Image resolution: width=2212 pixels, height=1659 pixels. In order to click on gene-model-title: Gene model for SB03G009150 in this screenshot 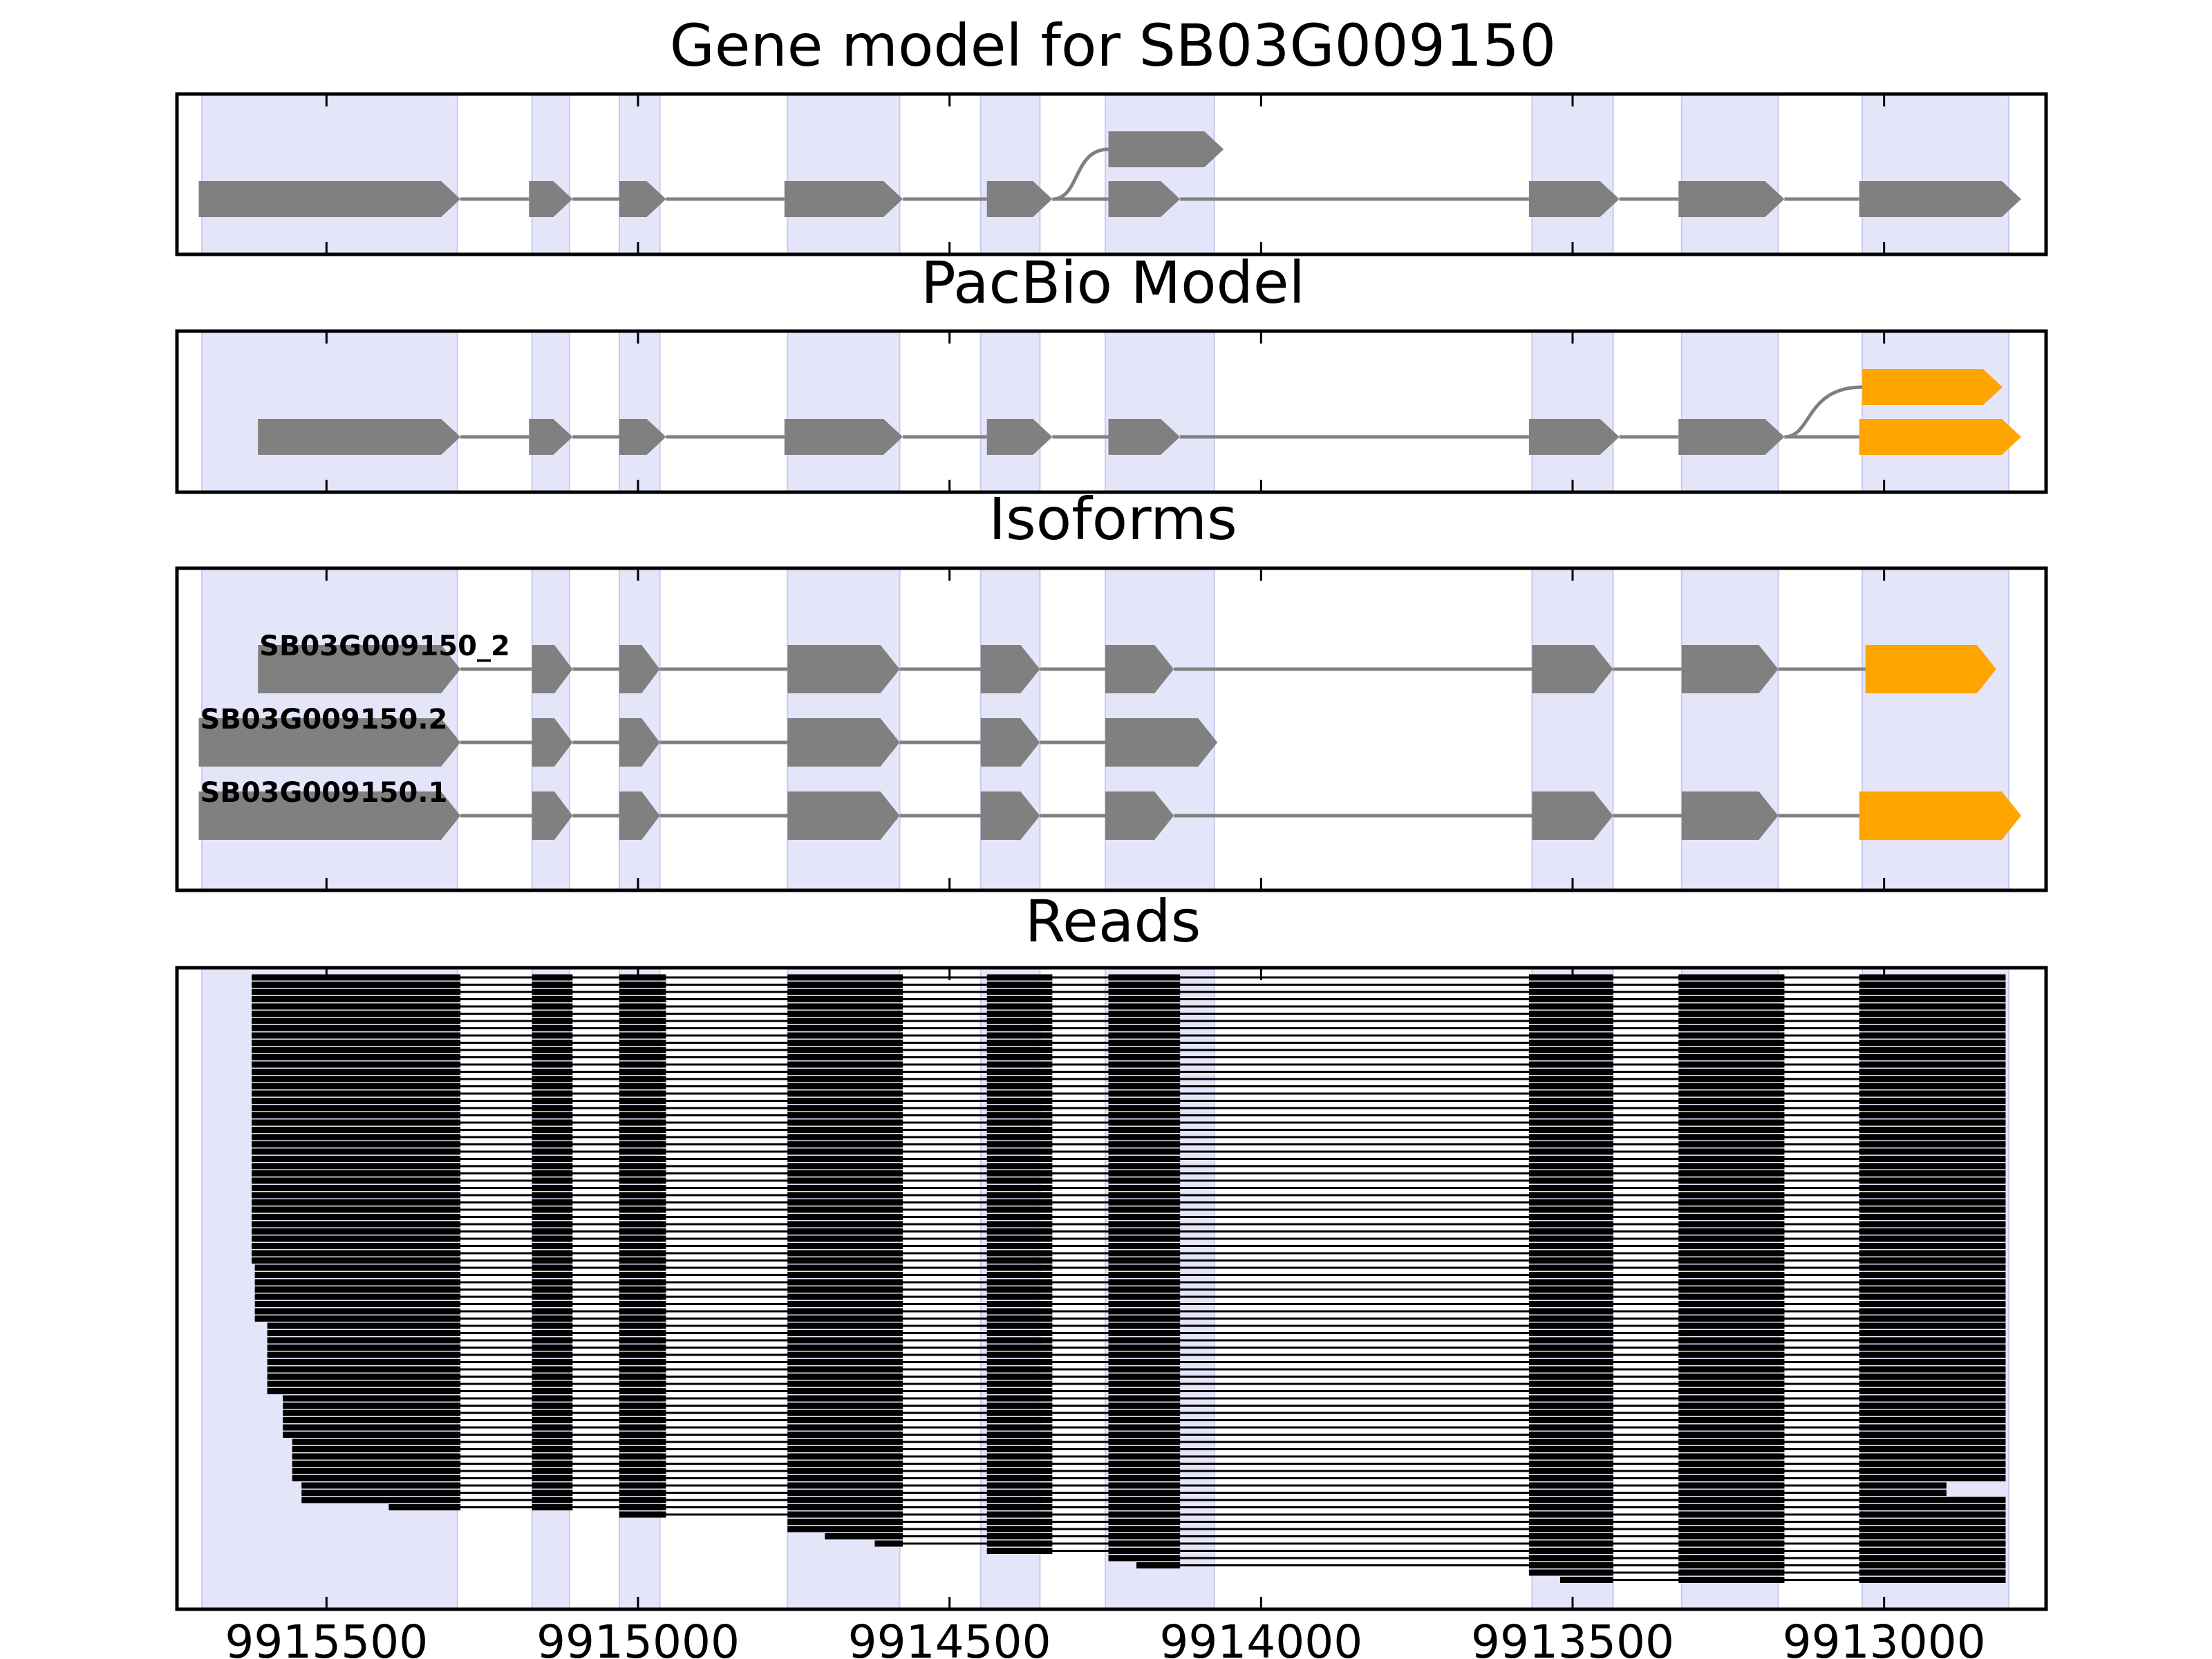, I will do `click(1113, 45)`.